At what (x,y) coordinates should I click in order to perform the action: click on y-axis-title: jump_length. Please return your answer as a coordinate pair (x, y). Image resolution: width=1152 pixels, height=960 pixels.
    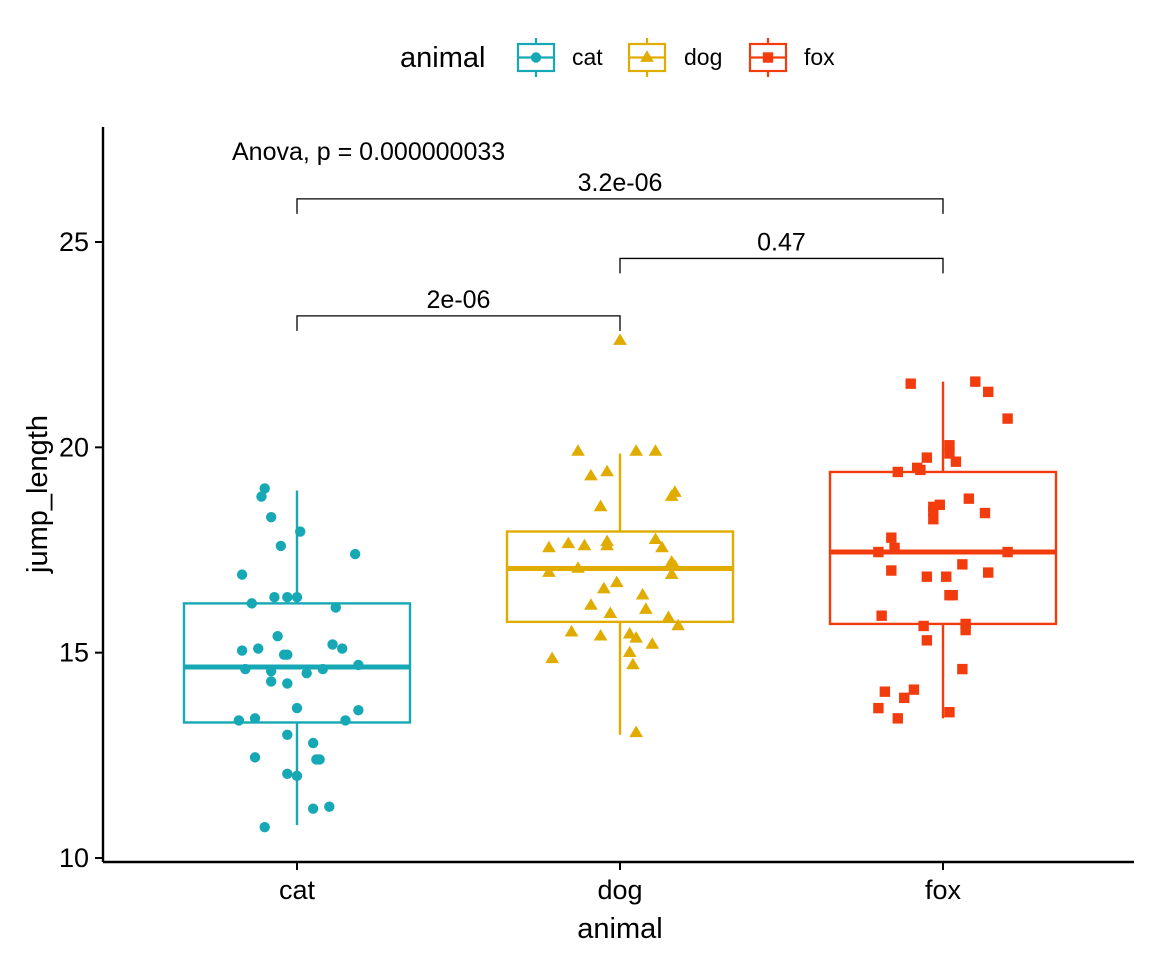
    Looking at the image, I should click on (38, 494).